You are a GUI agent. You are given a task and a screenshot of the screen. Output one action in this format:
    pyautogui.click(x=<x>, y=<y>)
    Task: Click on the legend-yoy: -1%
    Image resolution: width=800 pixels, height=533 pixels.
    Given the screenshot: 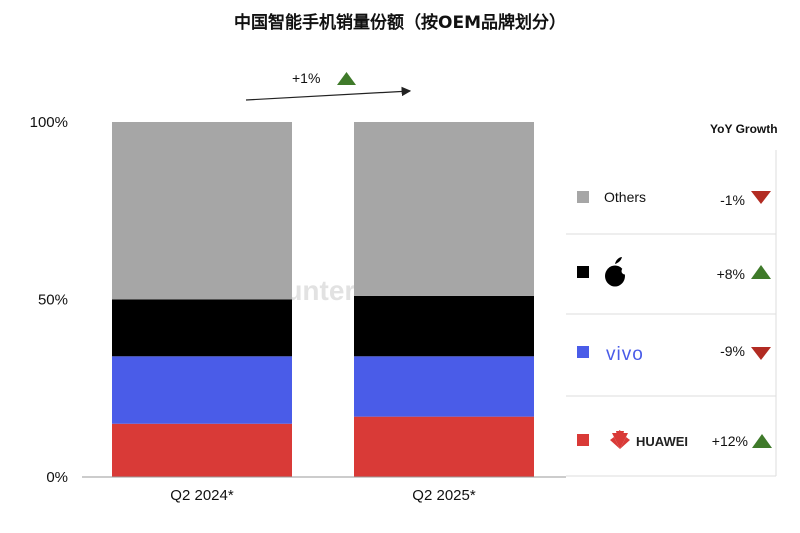 What is the action you would take?
    pyautogui.click(x=732, y=200)
    